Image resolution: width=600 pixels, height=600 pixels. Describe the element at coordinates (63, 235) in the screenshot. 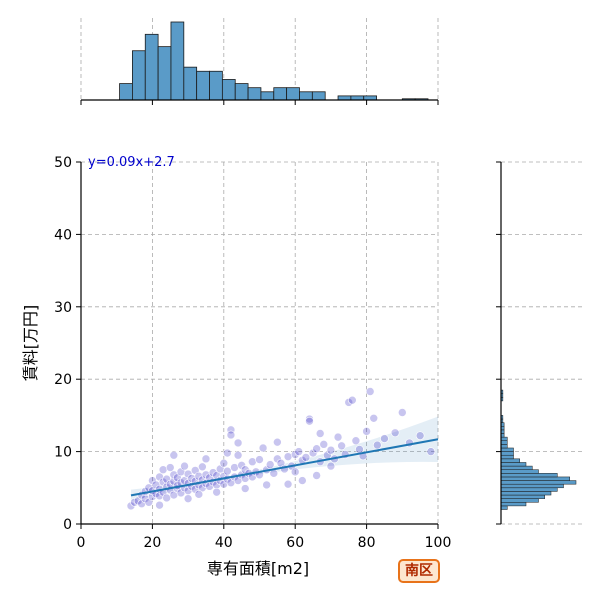

I see `y-tick-label: 40` at that location.